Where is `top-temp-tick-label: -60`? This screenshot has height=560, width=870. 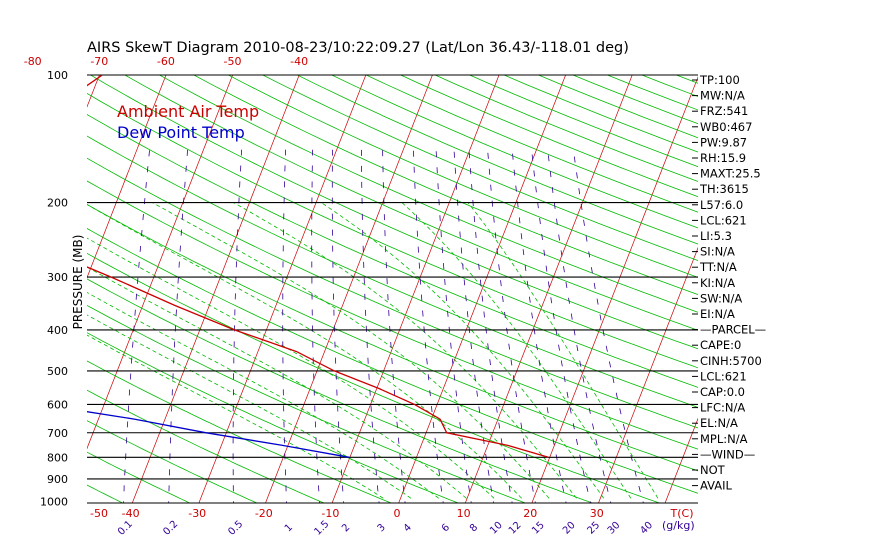 top-temp-tick-label: -60 is located at coordinates (166, 61).